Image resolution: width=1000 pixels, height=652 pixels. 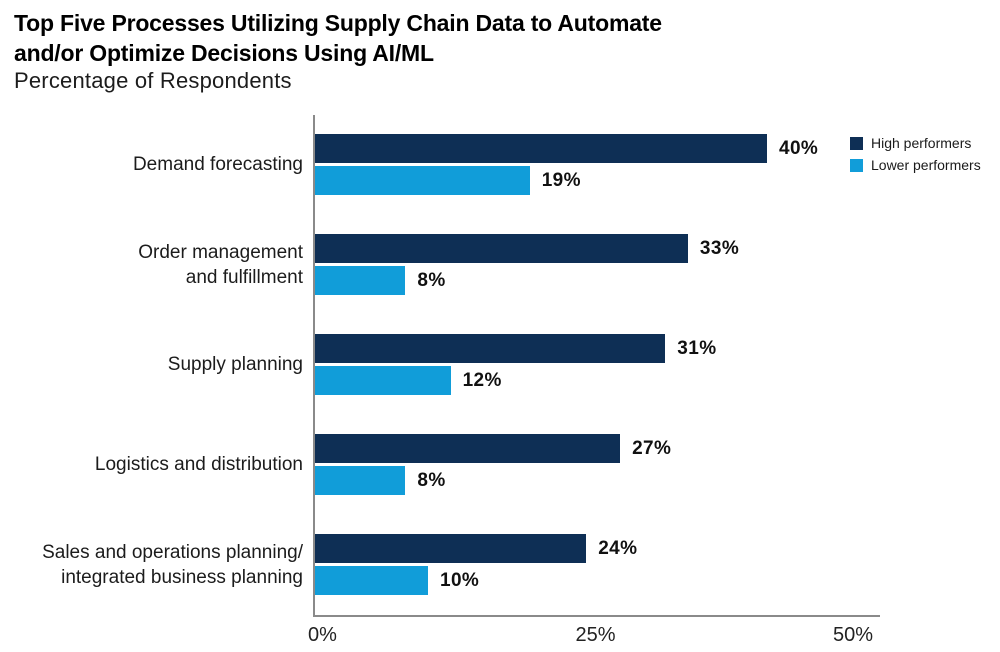 What do you see at coordinates (595, 635) in the screenshot?
I see `x-axis-tick-label: 25%` at bounding box center [595, 635].